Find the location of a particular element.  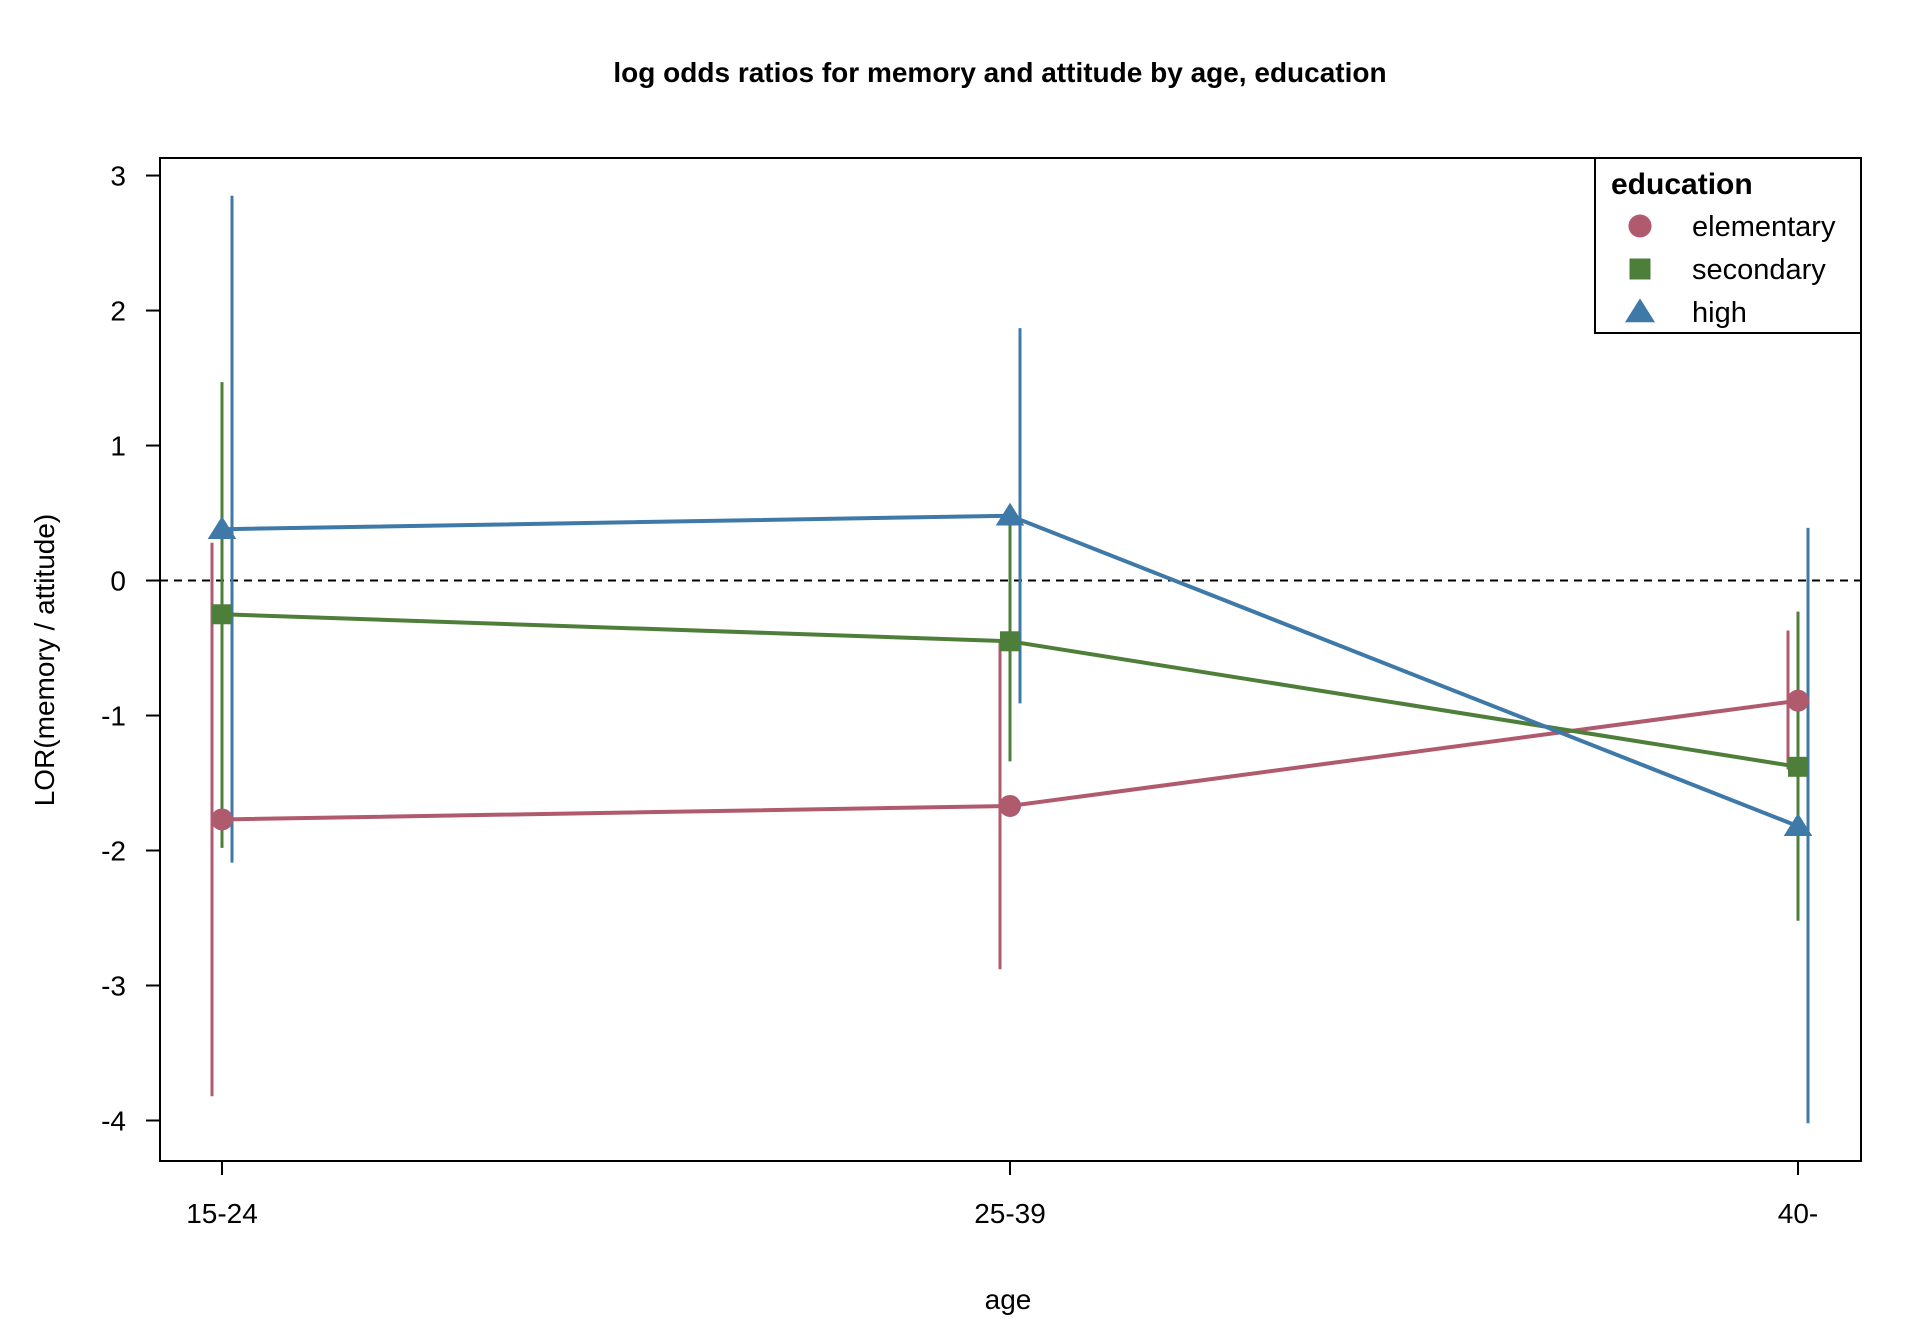

legend-label-elementary: elementary is located at coordinates (1764, 227).